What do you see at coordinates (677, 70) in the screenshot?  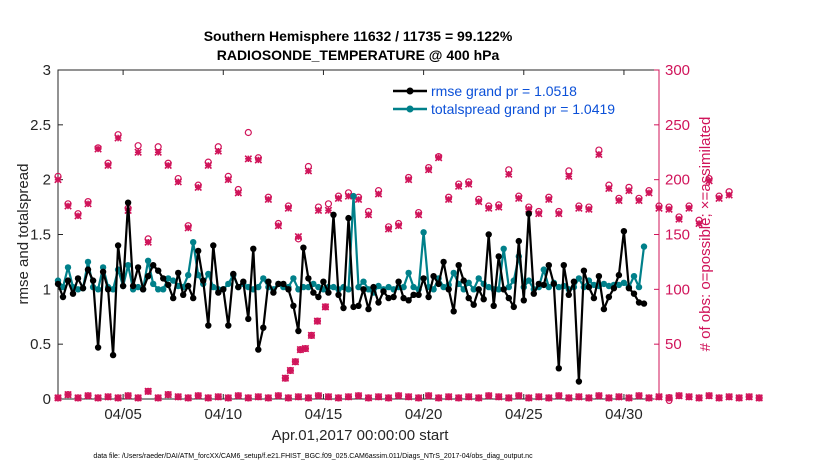 I see `y-right-tick-label: 300` at bounding box center [677, 70].